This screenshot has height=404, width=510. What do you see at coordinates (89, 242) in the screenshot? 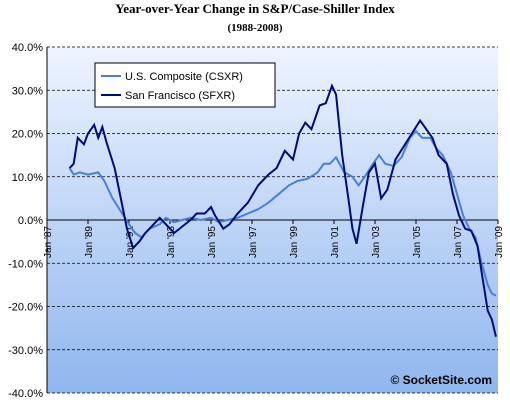
I see `x-tick-label: Jan '89` at bounding box center [89, 242].